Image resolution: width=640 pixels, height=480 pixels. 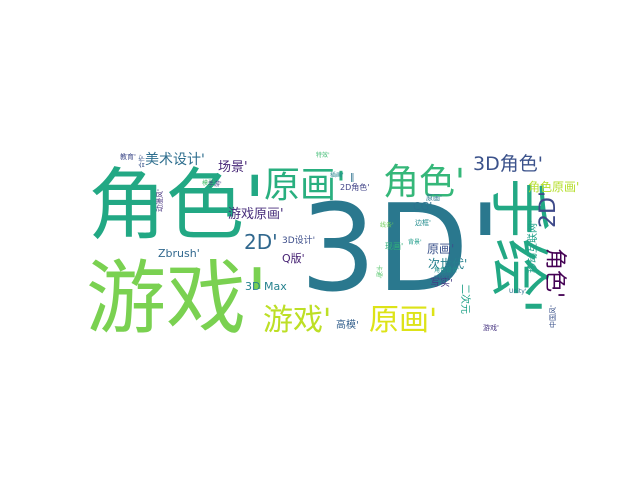 What do you see at coordinates (175, 160) in the screenshot?
I see `cloud-word-meishu: 美术设计'` at bounding box center [175, 160].